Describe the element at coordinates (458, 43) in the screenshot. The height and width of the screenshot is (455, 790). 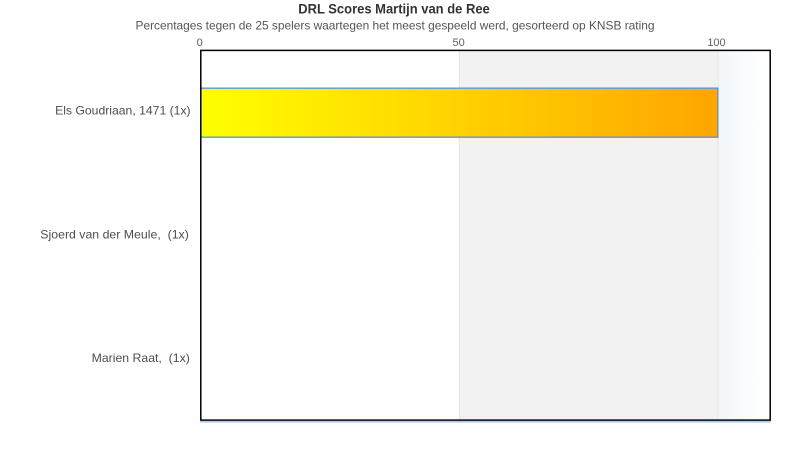
I see `svg-text: 50` at that location.